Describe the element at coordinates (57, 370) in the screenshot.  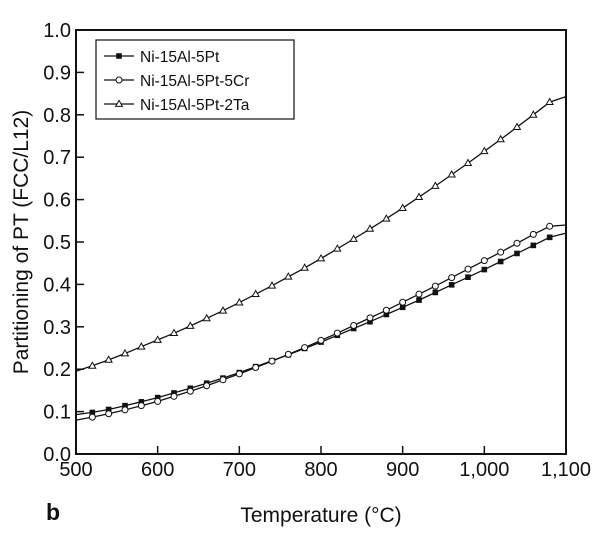
I see `y-tick-label: 0.2` at that location.